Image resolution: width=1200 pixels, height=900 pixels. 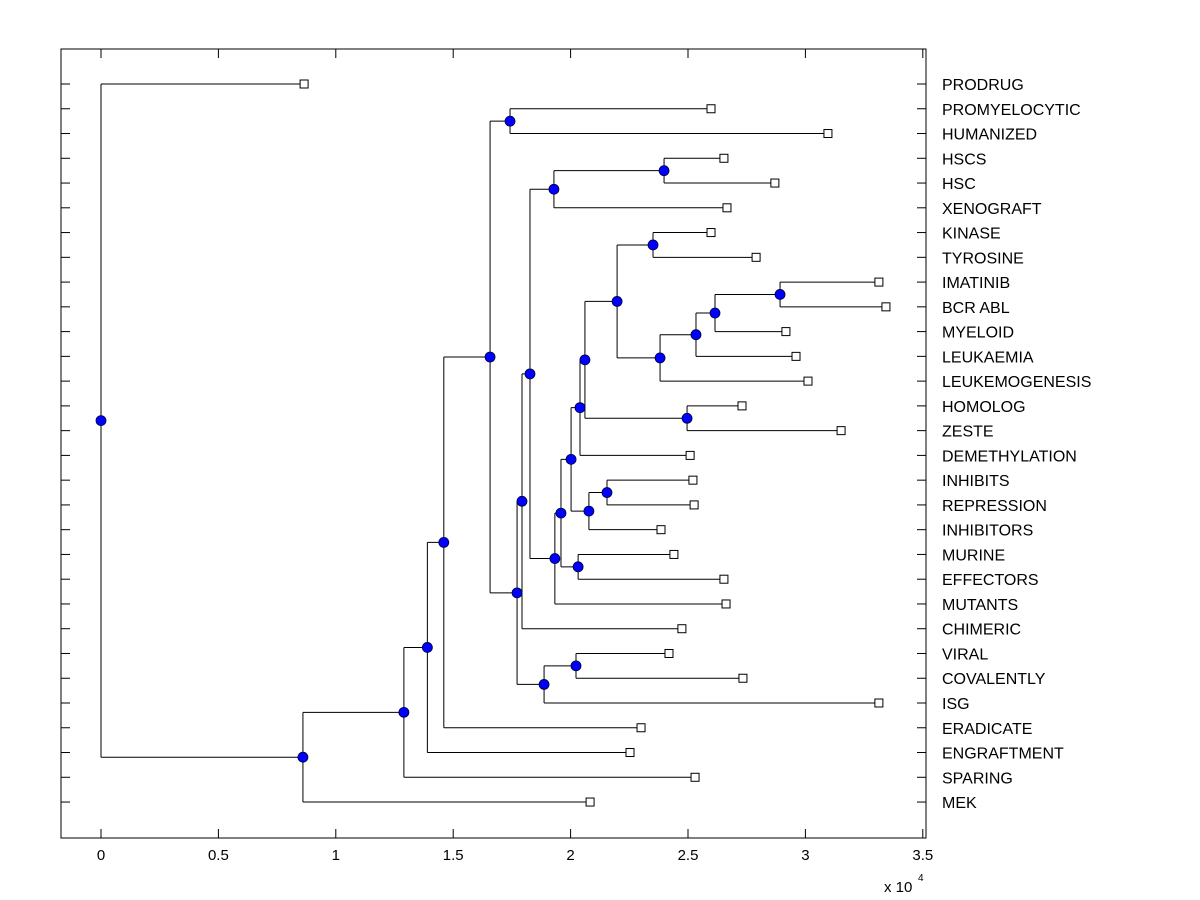 What do you see at coordinates (1003, 754) in the screenshot?
I see `leaf-label: ENGRAFTMENT` at bounding box center [1003, 754].